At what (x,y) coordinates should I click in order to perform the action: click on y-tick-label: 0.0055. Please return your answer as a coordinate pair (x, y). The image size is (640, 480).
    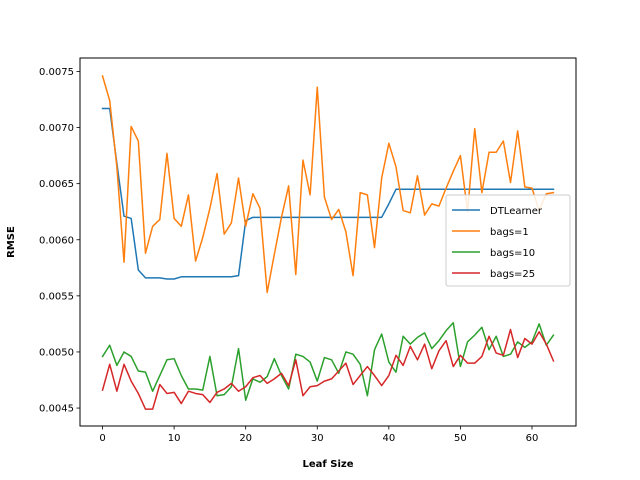
    Looking at the image, I should click on (56, 296).